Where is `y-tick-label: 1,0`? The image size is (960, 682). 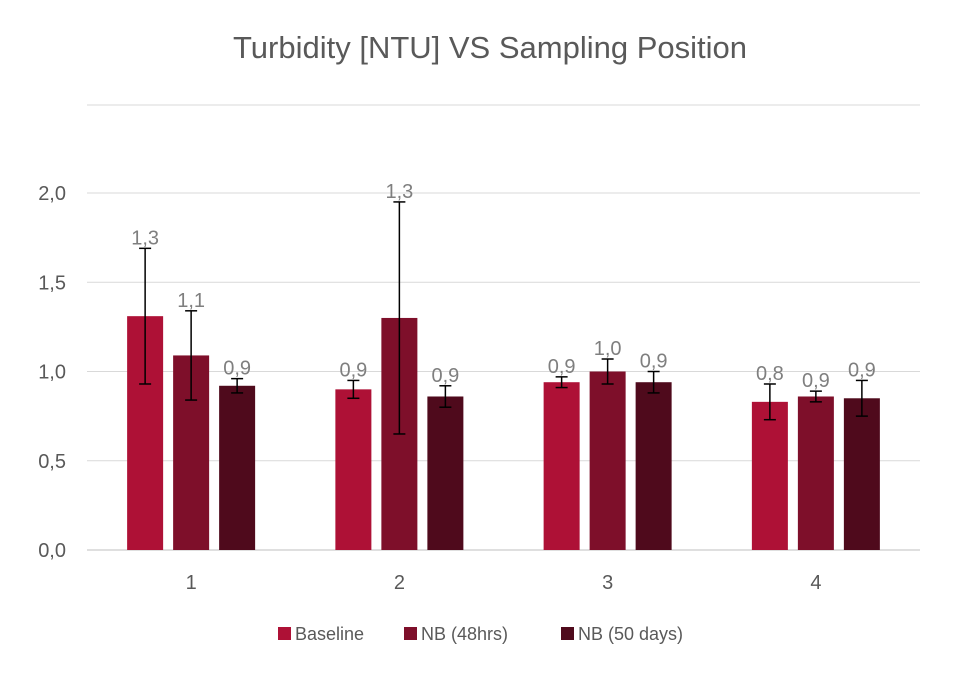
y-tick-label: 1,0 is located at coordinates (52, 373).